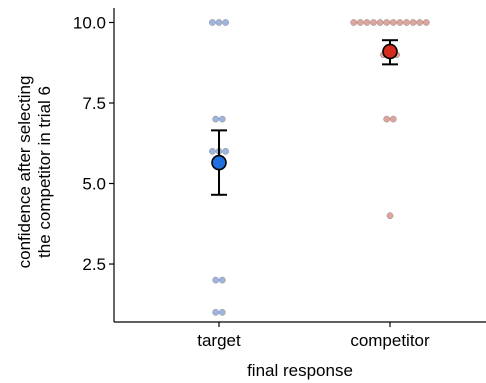 Image resolution: width=486 pixels, height=383 pixels. What do you see at coordinates (219, 162) in the screenshot?
I see `mean-point-target` at bounding box center [219, 162].